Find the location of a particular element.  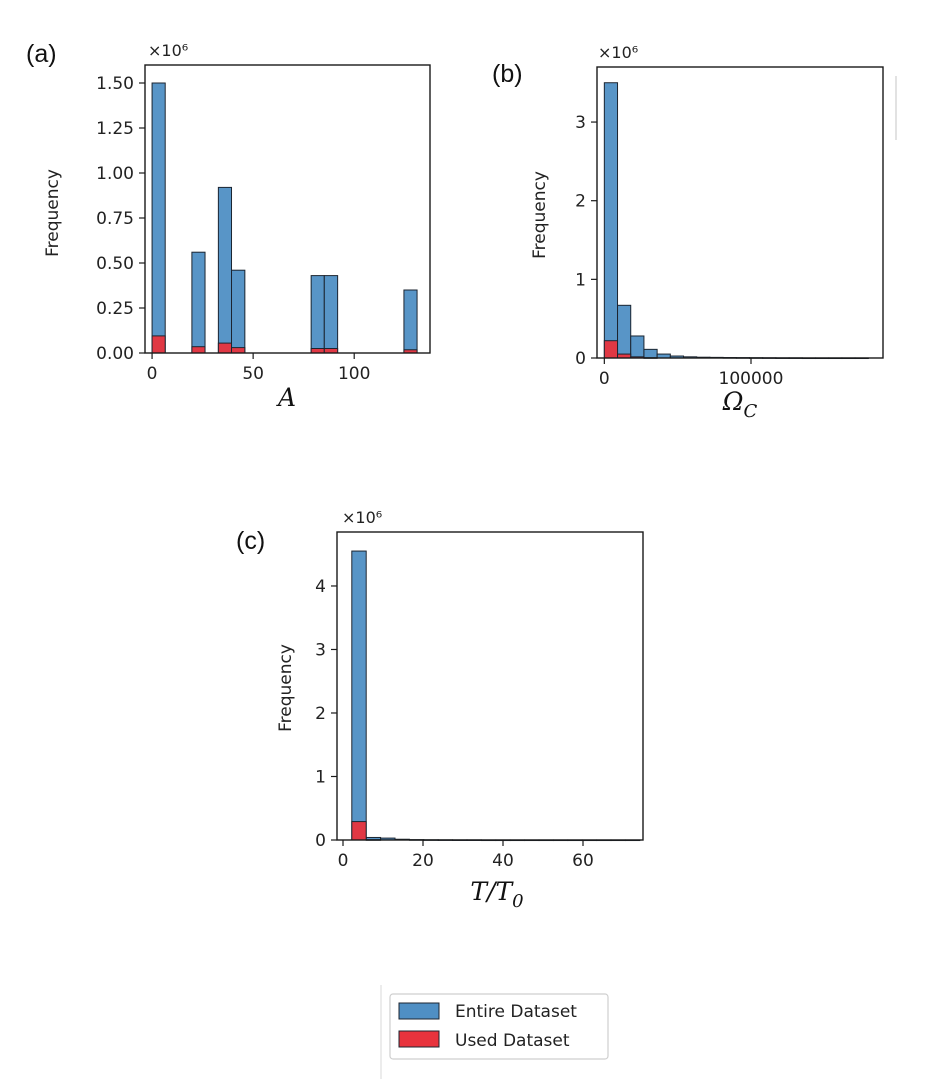

legend-box is located at coordinates (499, 1026).